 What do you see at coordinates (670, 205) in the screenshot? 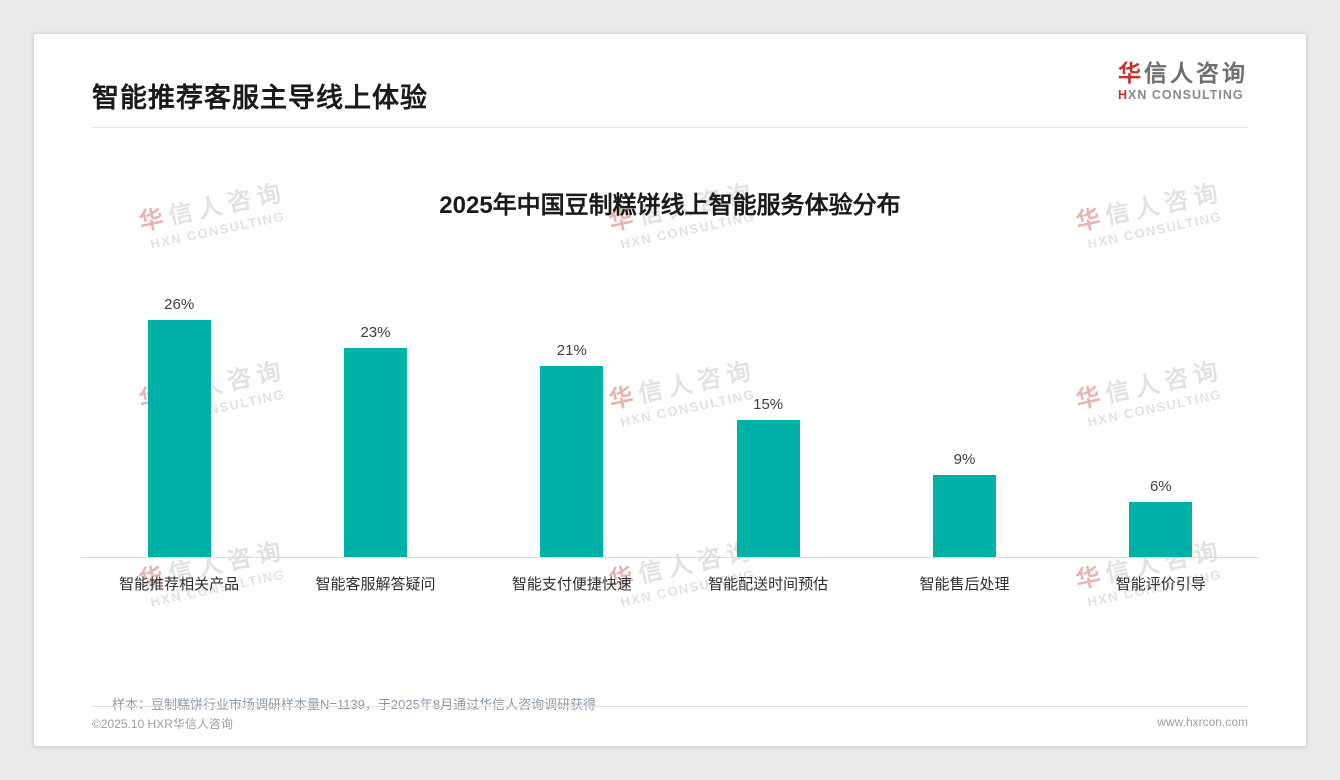
I see `chart-title: 2025年中国豆制糕饼线上智能服务体验分布` at bounding box center [670, 205].